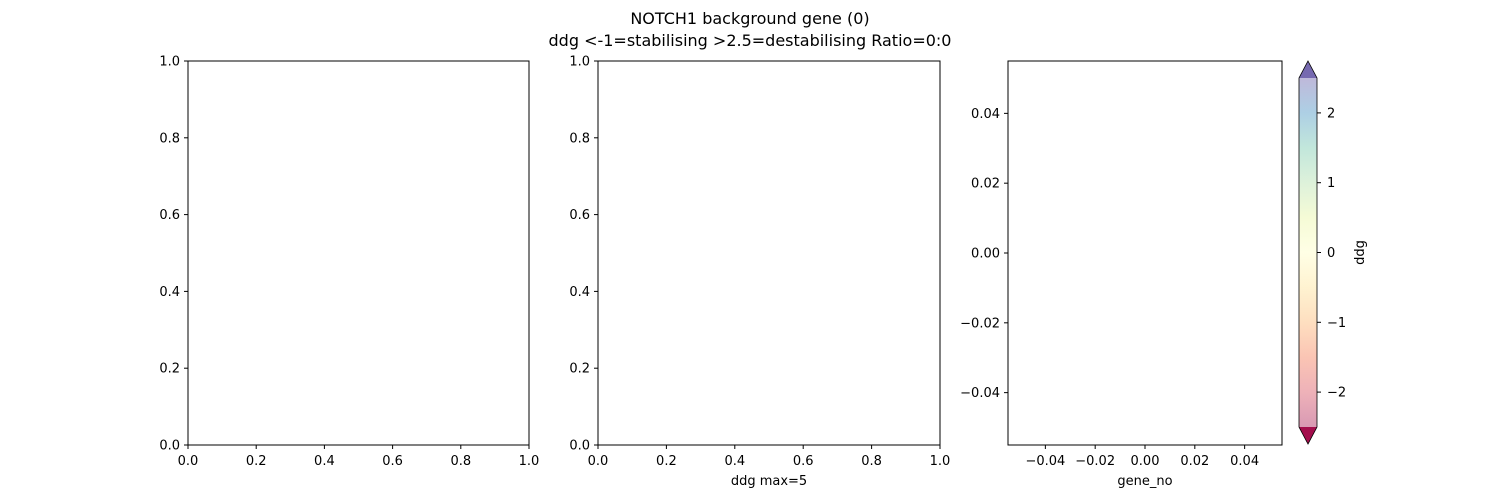  Describe the element at coordinates (1144, 481) in the screenshot. I see `x-axis-label: gene_no` at that location.